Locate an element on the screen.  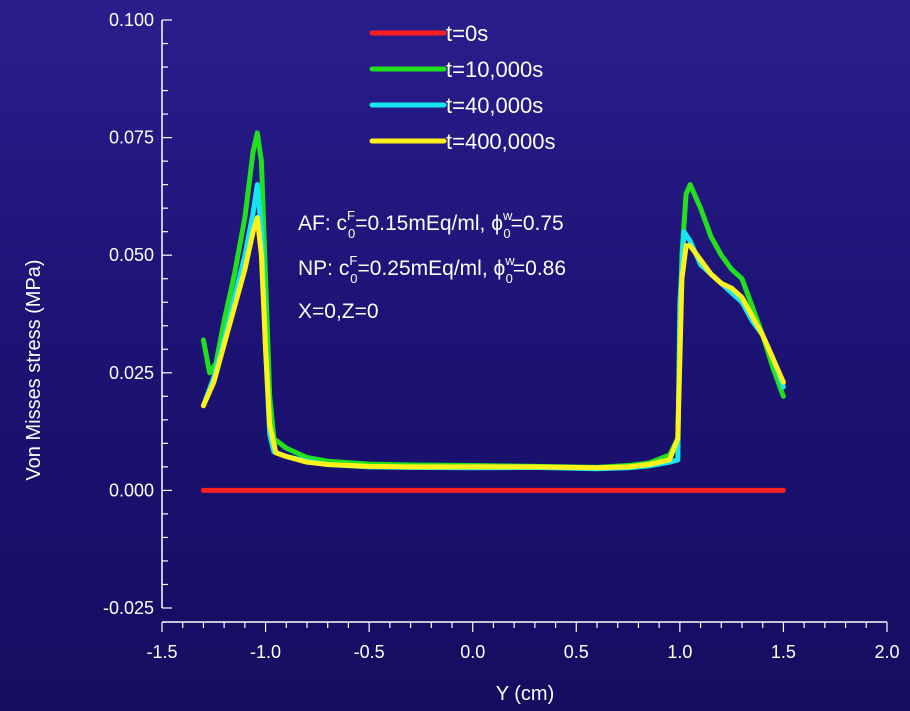
x-tick-label: -0.5 is located at coordinates (369, 652).